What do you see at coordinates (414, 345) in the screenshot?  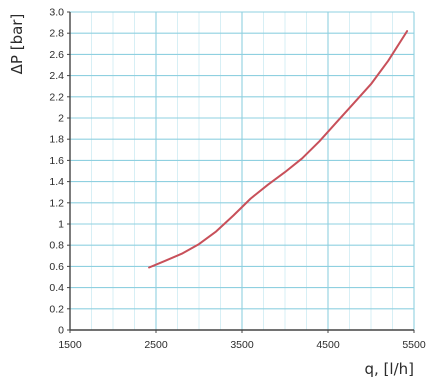 I see `x-tick-label: 5500` at bounding box center [414, 345].